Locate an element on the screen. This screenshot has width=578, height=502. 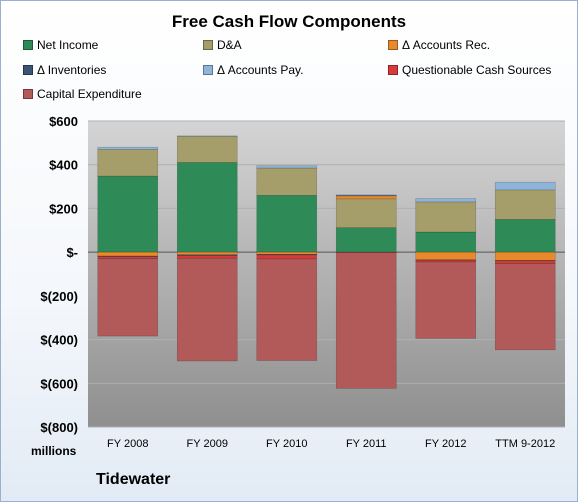
company-name: Tidewater is located at coordinates (133, 479).